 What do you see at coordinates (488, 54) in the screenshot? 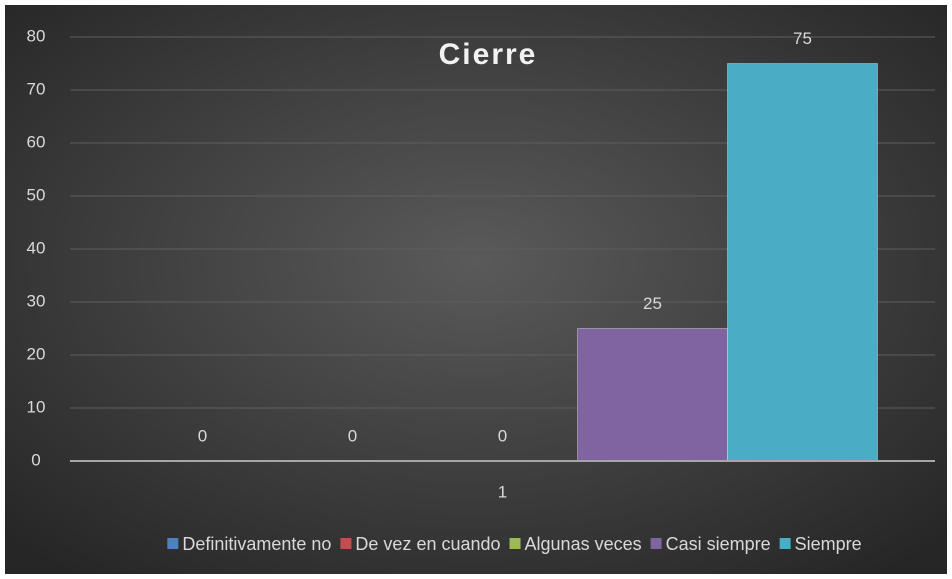
I see `chart-title: Cierre` at bounding box center [488, 54].